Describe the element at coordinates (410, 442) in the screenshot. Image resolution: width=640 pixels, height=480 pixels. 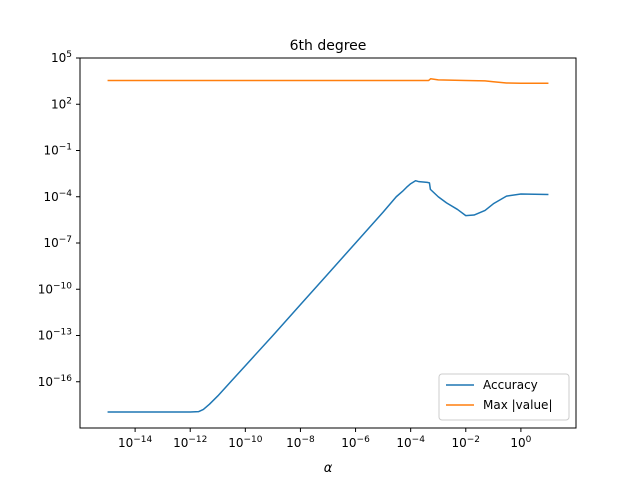
I see `x-tick-label: 10⁻⁴` at that location.